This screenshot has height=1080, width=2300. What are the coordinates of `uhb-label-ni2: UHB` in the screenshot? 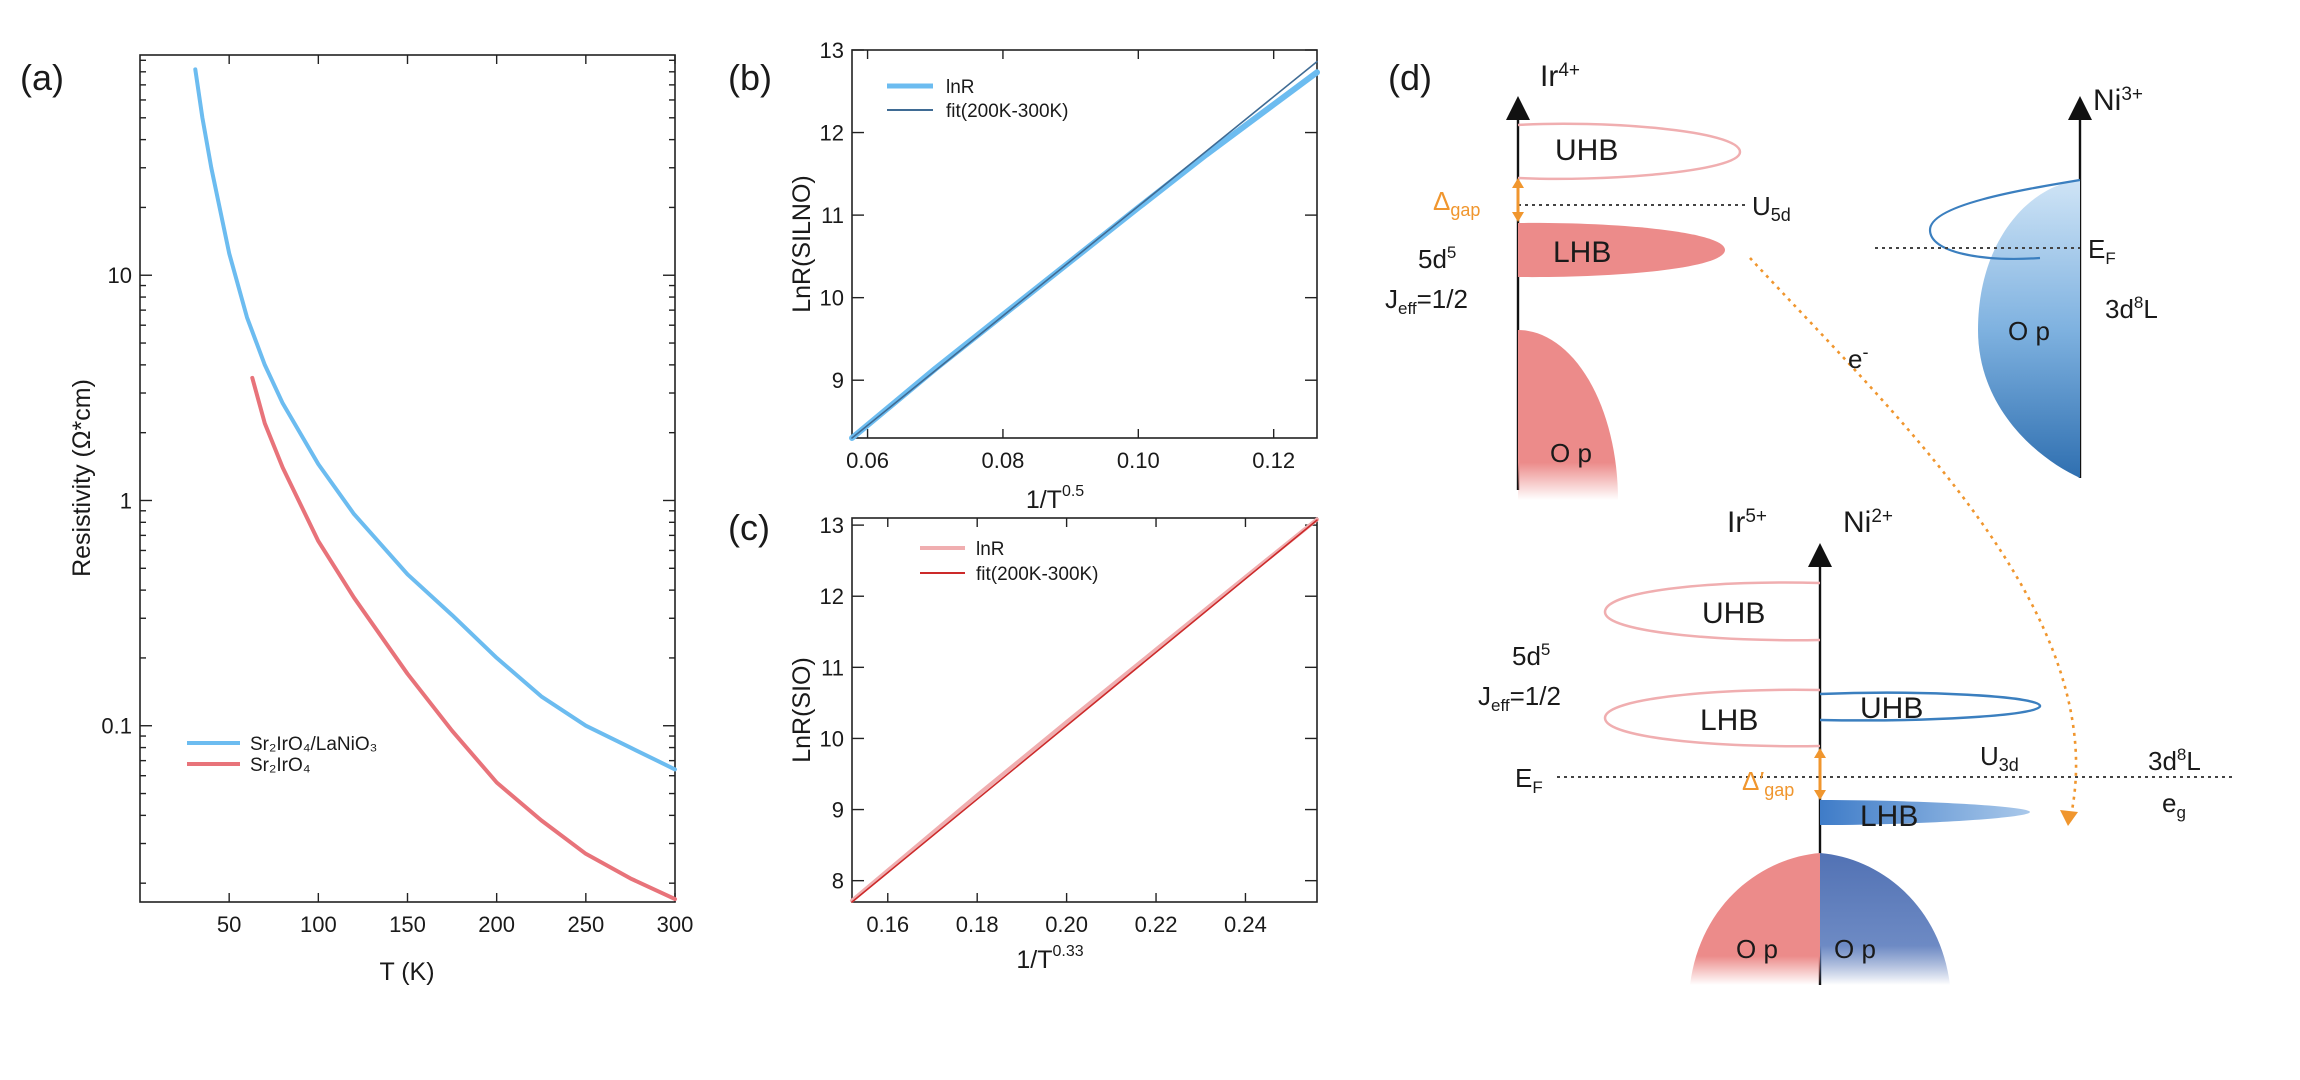 It's located at (1891, 708).